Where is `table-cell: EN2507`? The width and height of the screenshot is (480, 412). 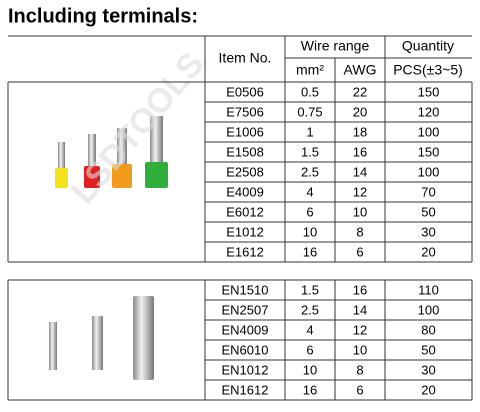
table-cell: EN2507 is located at coordinates (245, 309).